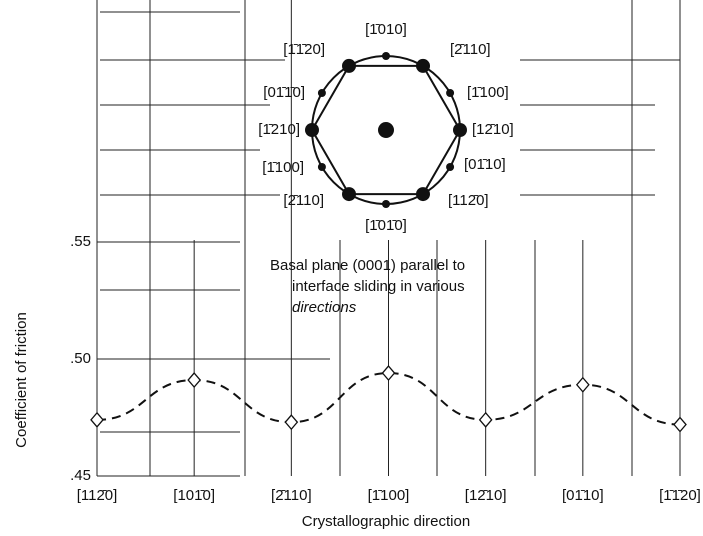 The height and width of the screenshot is (536, 703). I want to click on inset-label: [01̄10], so click(485, 164).